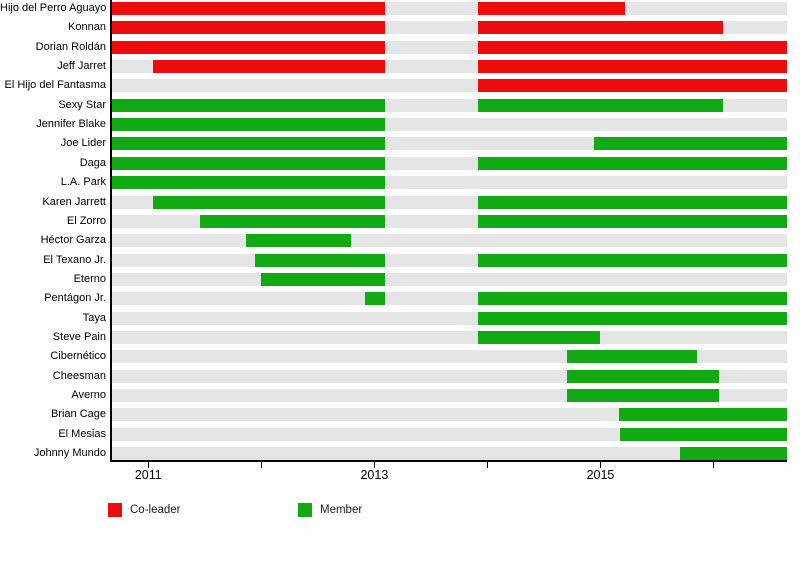  Describe the element at coordinates (74, 201) in the screenshot. I see `row-label: Karen Jarrett` at that location.